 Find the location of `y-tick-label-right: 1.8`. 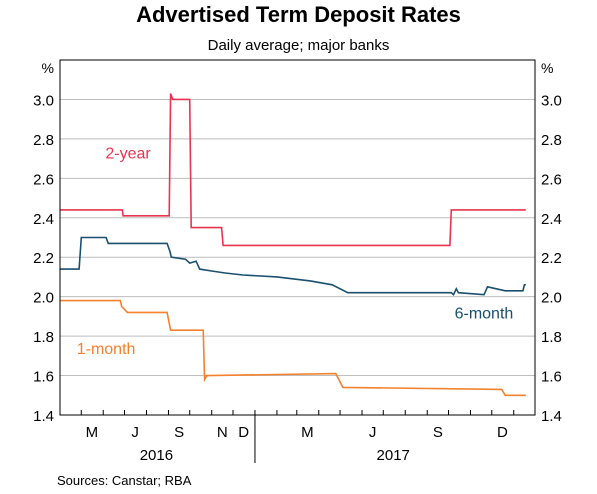

y-tick-label-right: 1.8 is located at coordinates (551, 337).